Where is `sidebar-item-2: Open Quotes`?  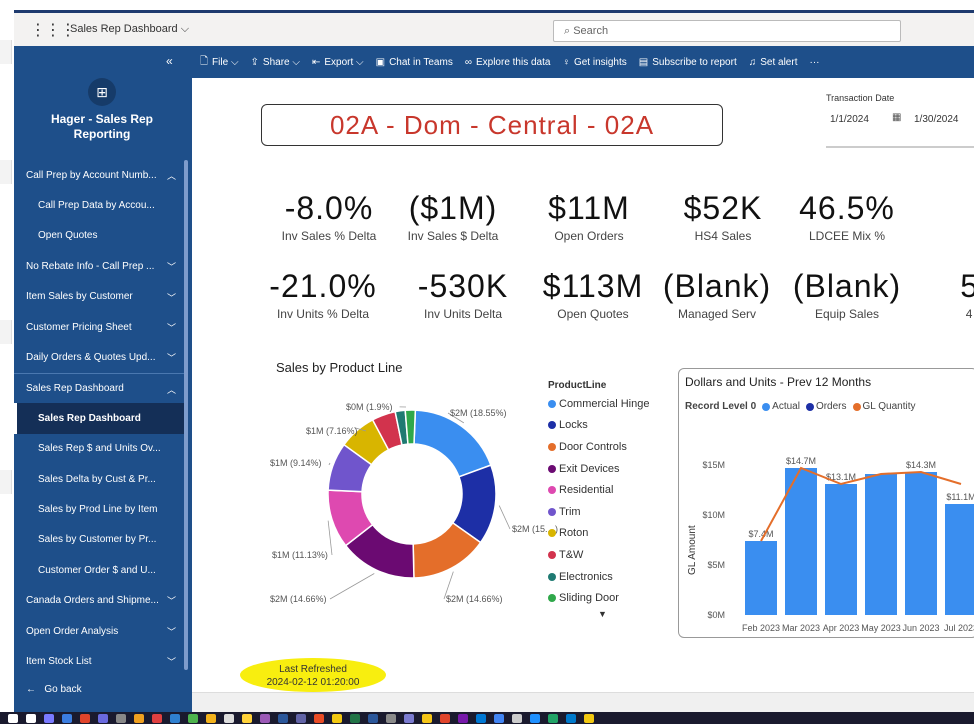 sidebar-item-2: Open Quotes is located at coordinates (99, 236).